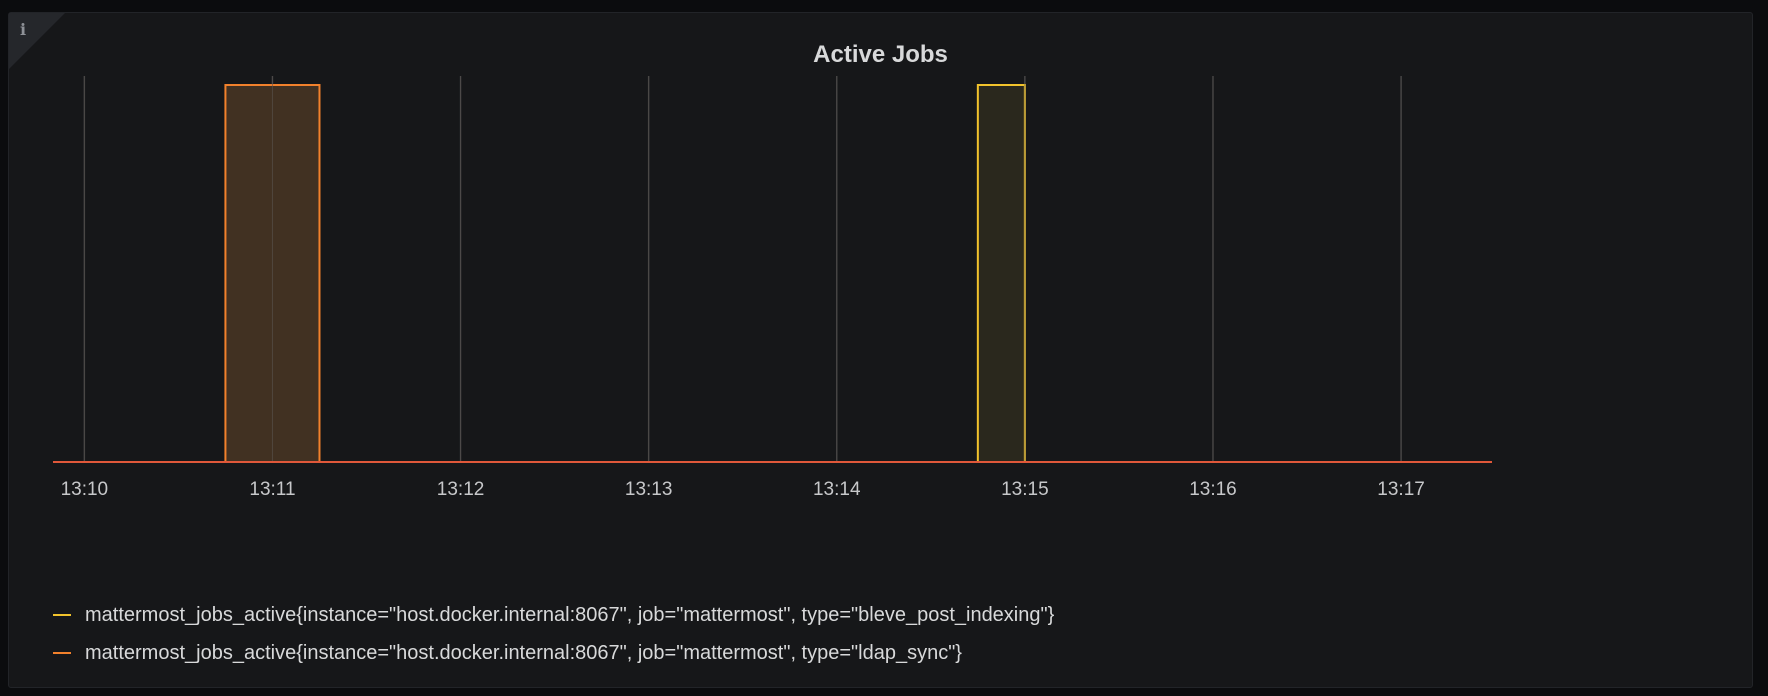 The image size is (1768, 696). Describe the element at coordinates (1401, 489) in the screenshot. I see `x-tick-label: 13:17` at that location.